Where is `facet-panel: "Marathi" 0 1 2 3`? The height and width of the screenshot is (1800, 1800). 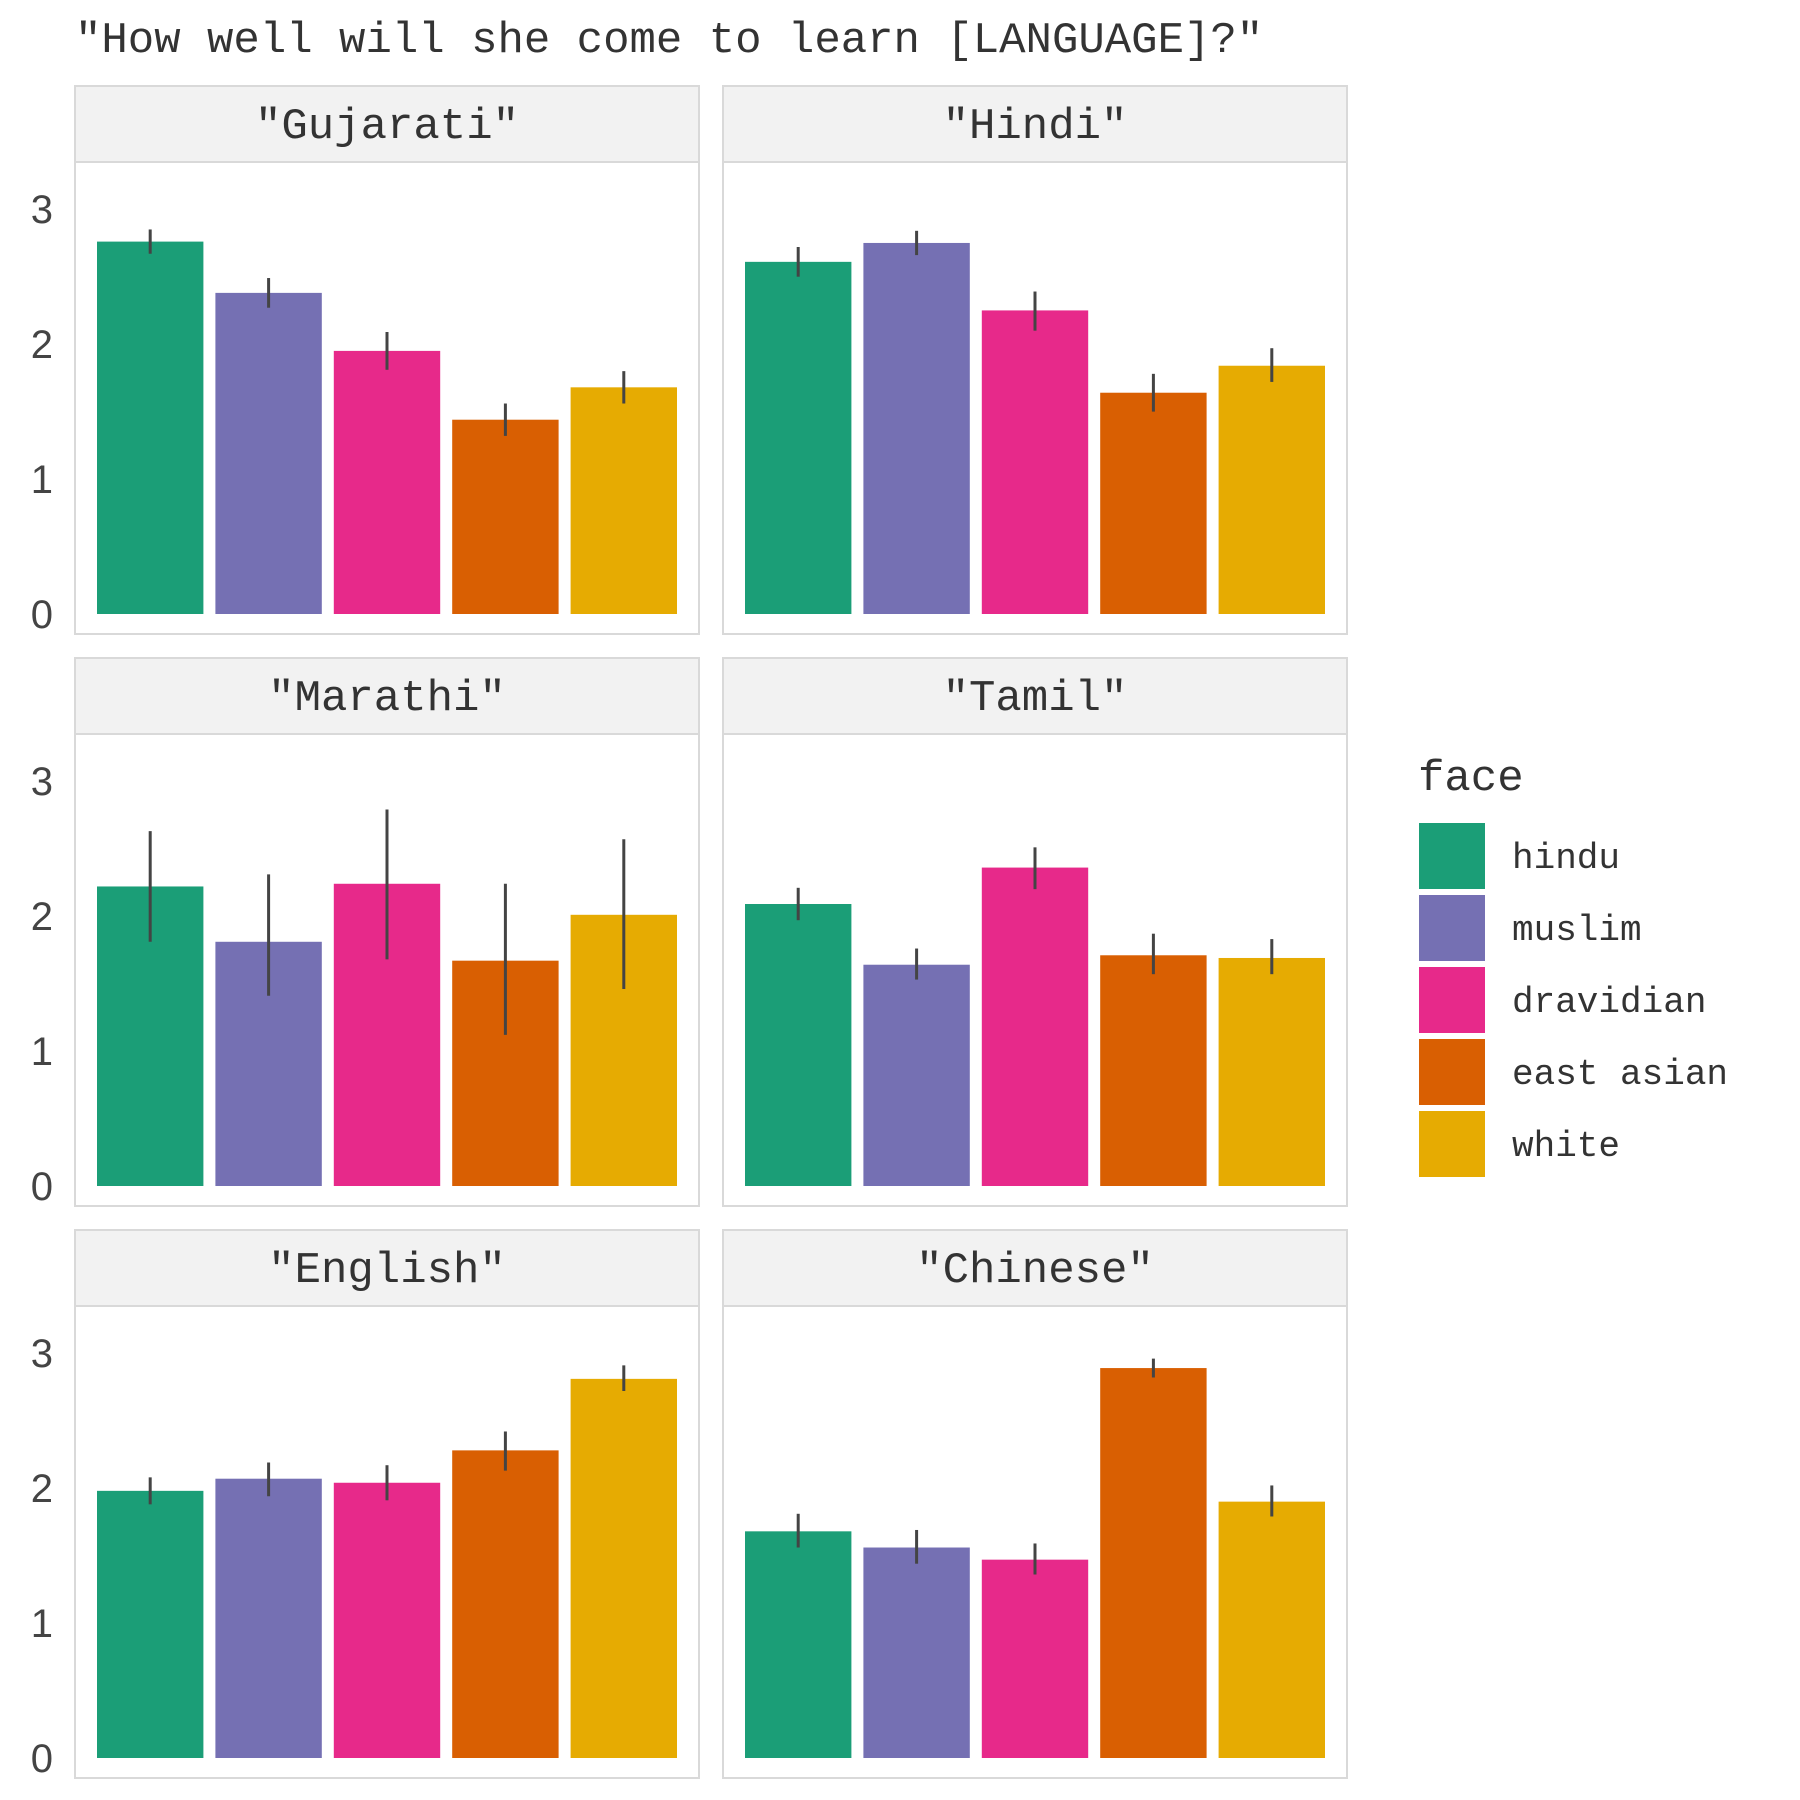
facet-panel: "Marathi" 0 1 2 3 is located at coordinates (365, 933).